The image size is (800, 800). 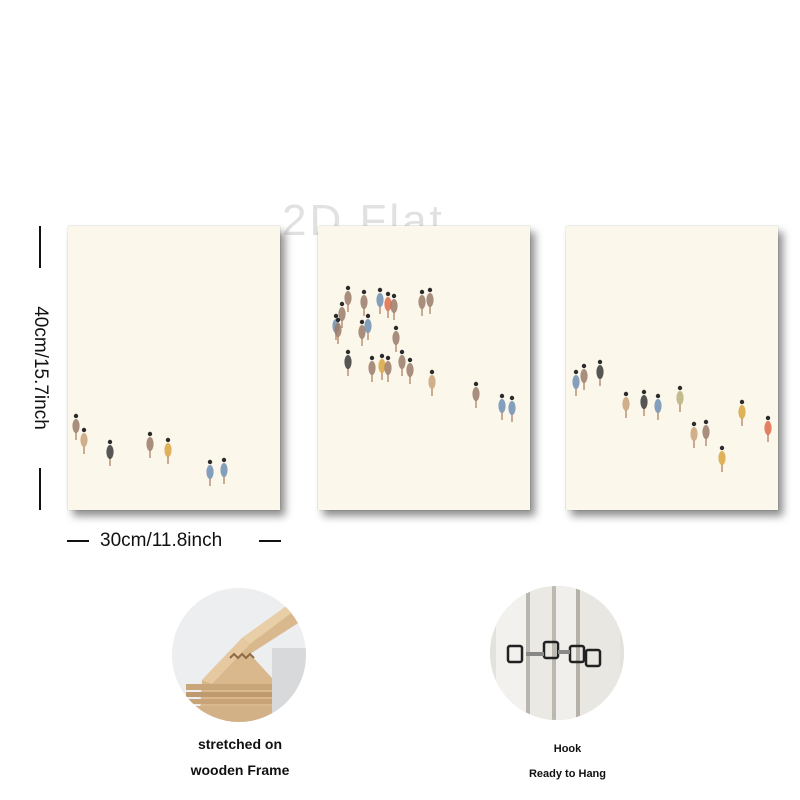 What do you see at coordinates (240, 770) in the screenshot?
I see `frame-caption-line2: wooden Frame` at bounding box center [240, 770].